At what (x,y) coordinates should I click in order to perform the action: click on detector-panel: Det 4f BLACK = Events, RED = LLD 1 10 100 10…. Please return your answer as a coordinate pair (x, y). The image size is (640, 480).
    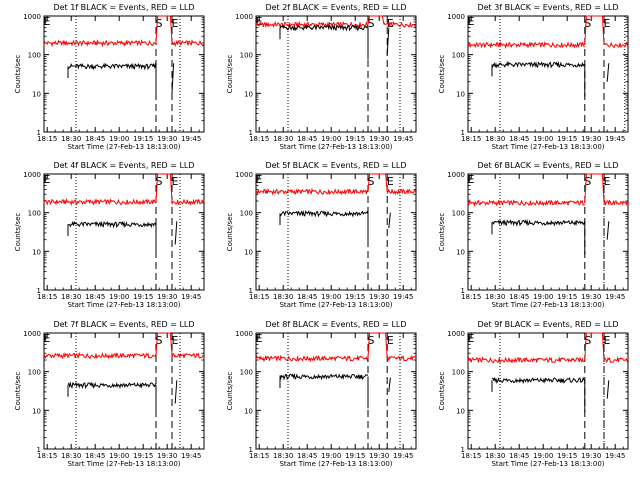
    Looking at the image, I should click on (109, 235).